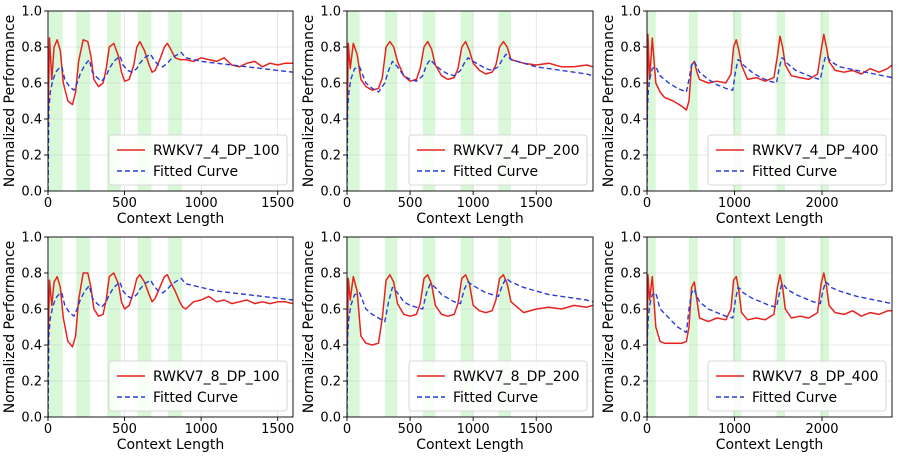 This screenshot has width=897, height=458. I want to click on legend-label: RWKV7_4_DP_400, so click(815, 151).